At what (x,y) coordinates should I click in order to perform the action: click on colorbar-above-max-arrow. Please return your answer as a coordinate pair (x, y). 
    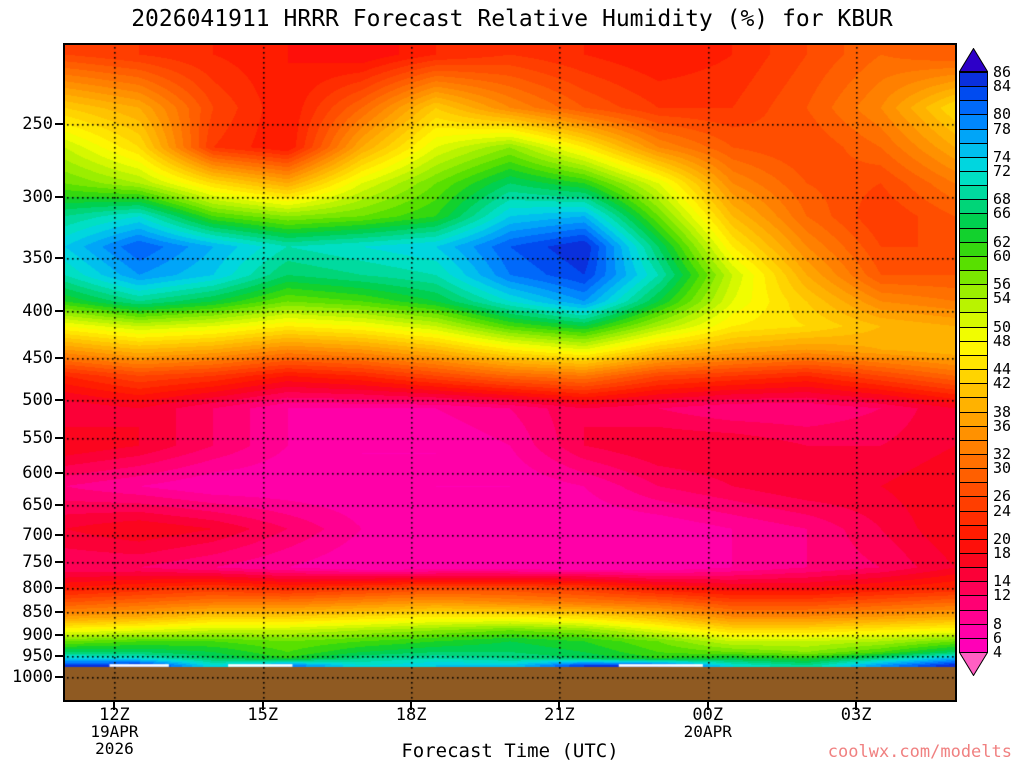
    Looking at the image, I should click on (973, 60).